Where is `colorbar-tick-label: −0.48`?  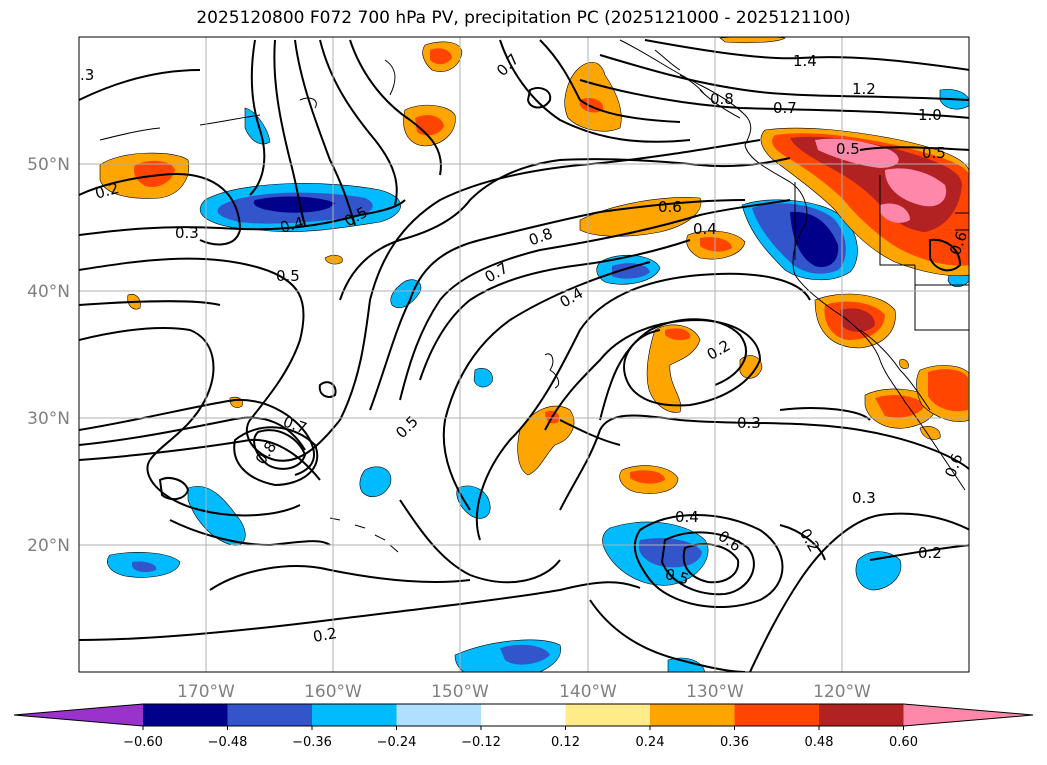
colorbar-tick-label: −0.48 is located at coordinates (228, 742).